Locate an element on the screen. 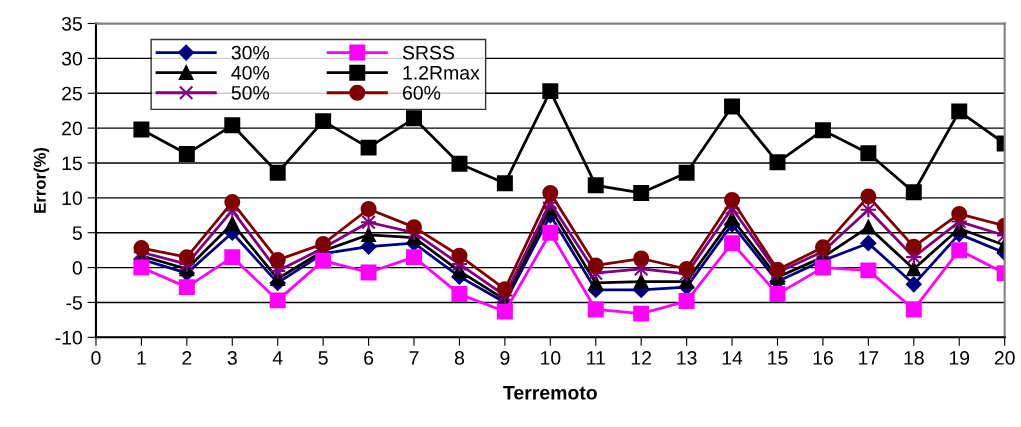 This screenshot has height=427, width=1021. x-tick-label: 17 is located at coordinates (869, 358).